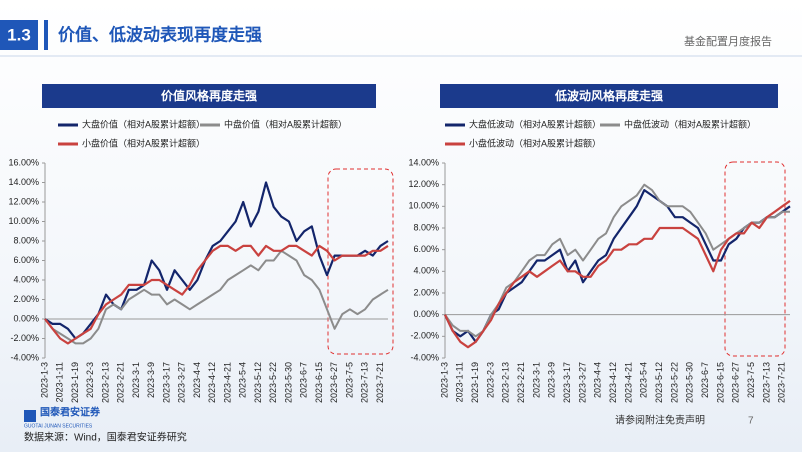 The width and height of the screenshot is (802, 452). What do you see at coordinates (58, 426) in the screenshot?
I see `logo-subtext: GUOTAI JUNAN SECURITIES` at bounding box center [58, 426].